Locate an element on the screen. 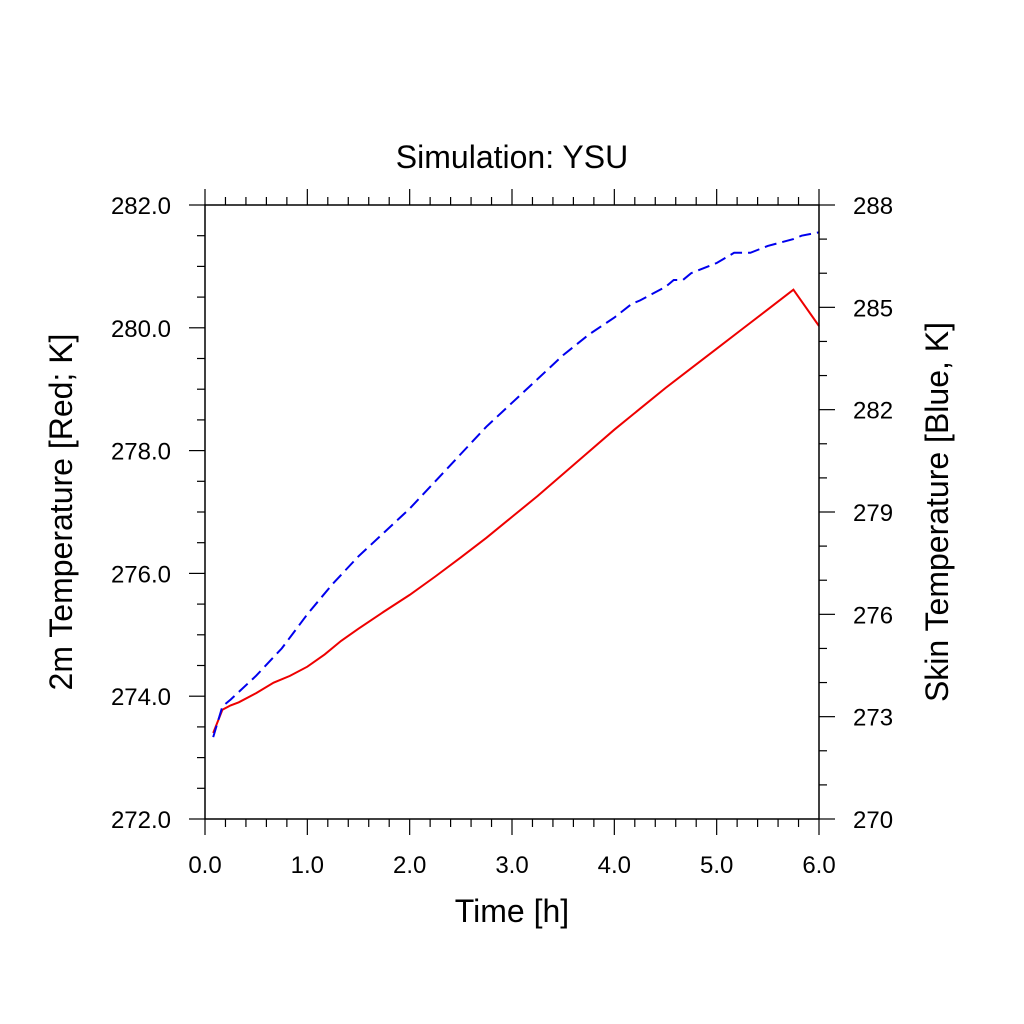 The width and height of the screenshot is (1024, 1024). x-axis-label: Time [h] is located at coordinates (512, 911).